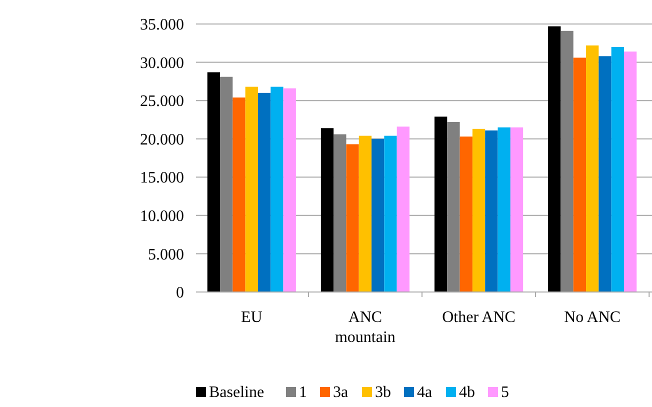 Image resolution: width=652 pixels, height=407 pixels. What do you see at coordinates (162, 25) in the screenshot?
I see `y-tick-label: 35.000` at bounding box center [162, 25].